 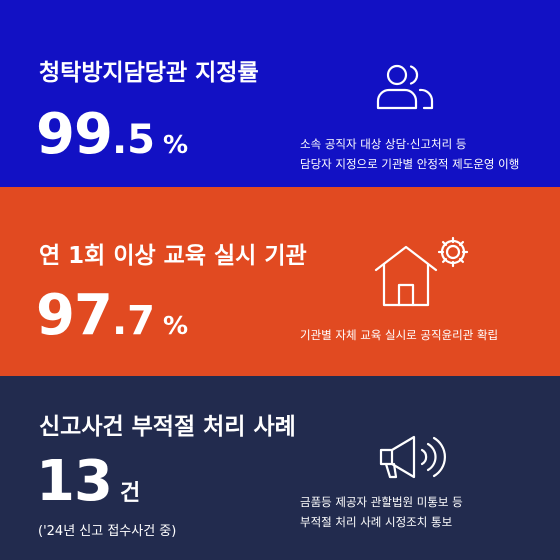 What do you see at coordinates (107, 531) in the screenshot?
I see `stat-note: ('24년 신고 접수사건 중)` at bounding box center [107, 531].